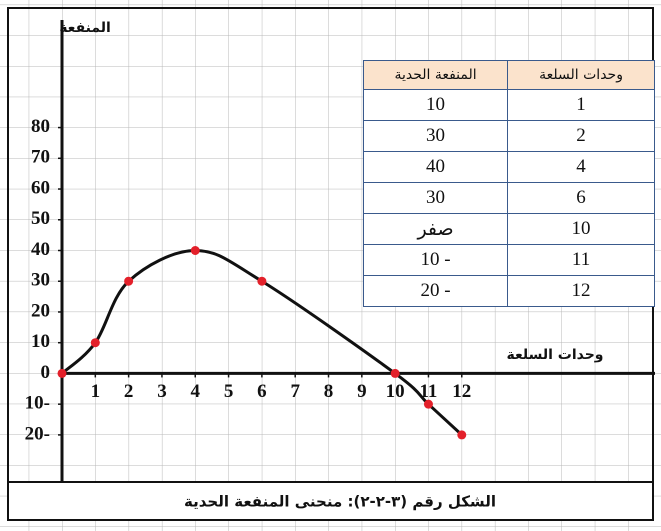 This screenshot has width=661, height=531. What do you see at coordinates (196, 391) in the screenshot?
I see `x-tick-label: 4` at bounding box center [196, 391].